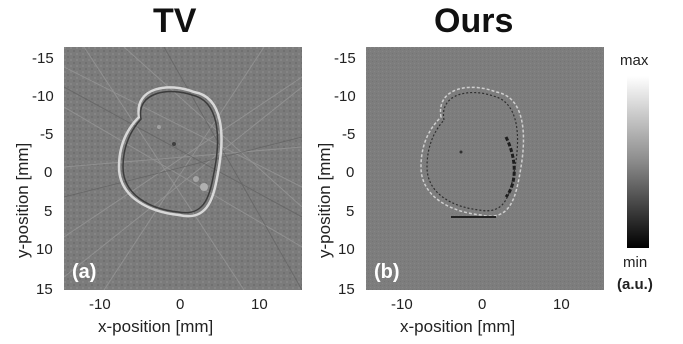  What do you see at coordinates (635, 284) in the screenshot?
I see `colorbar-unit-label: (a.u.)` at bounding box center [635, 284].